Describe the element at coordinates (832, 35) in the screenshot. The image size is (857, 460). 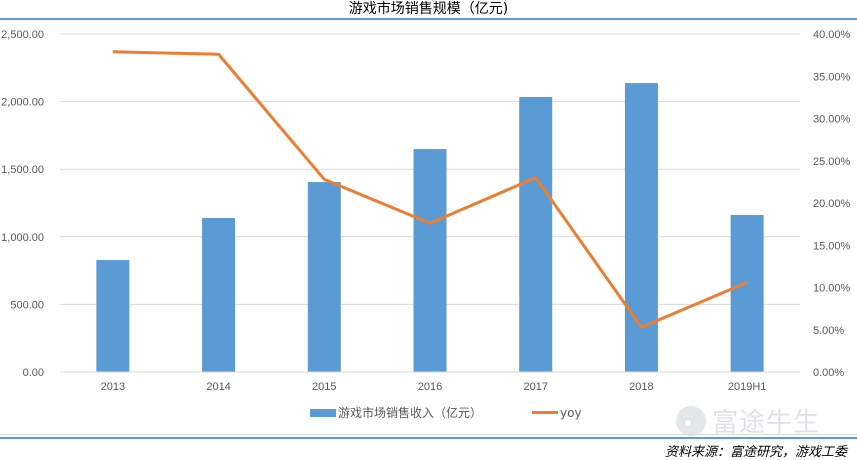
I see `right-axis-tick: 40.00%` at that location.